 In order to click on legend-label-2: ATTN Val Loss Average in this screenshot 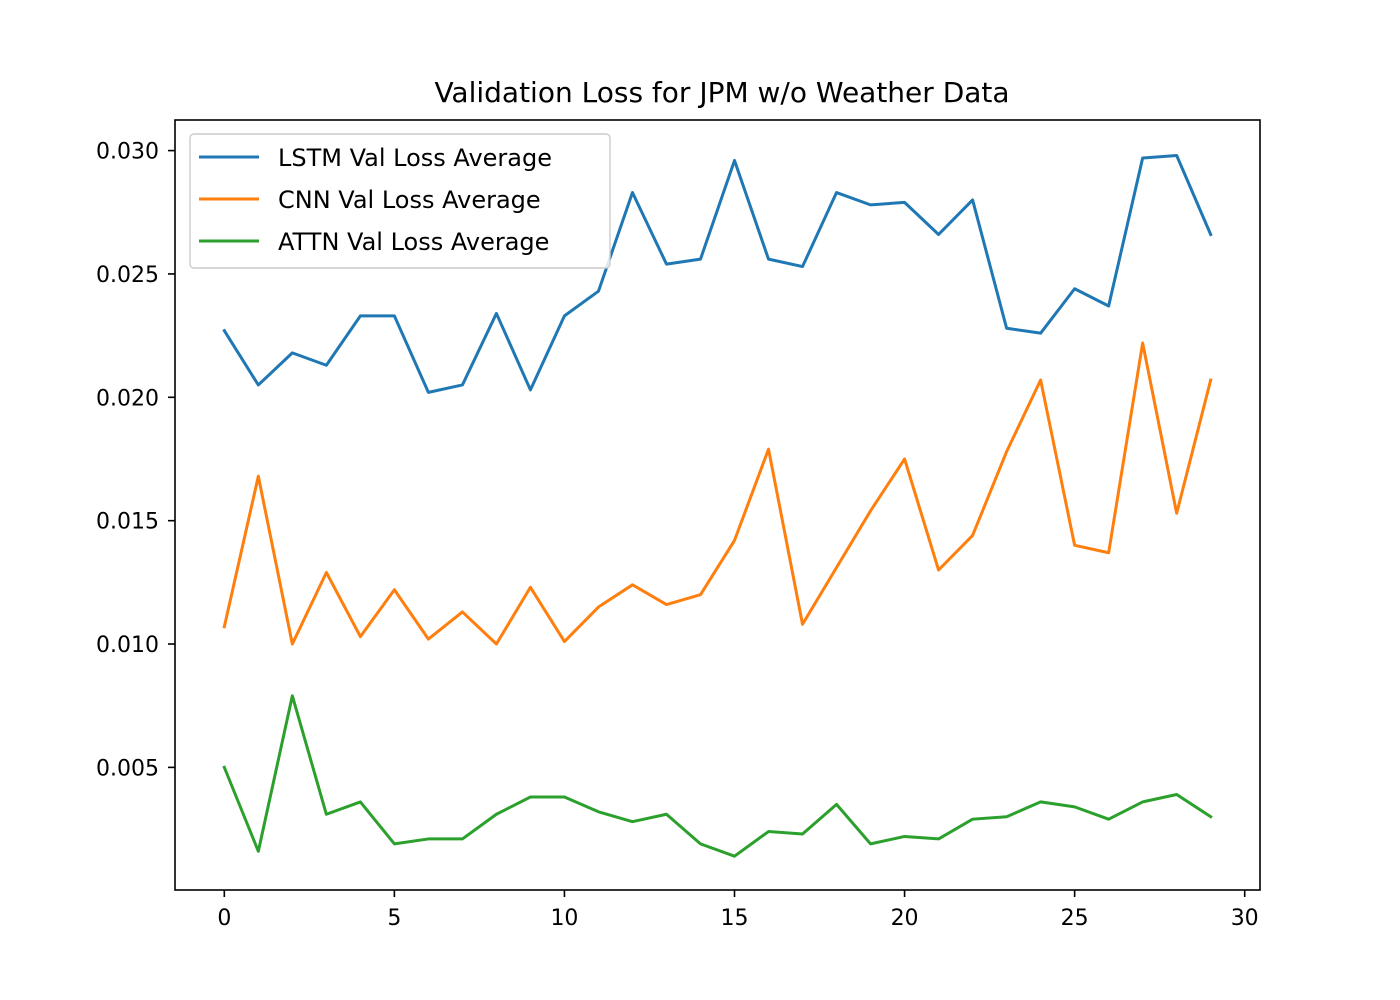, I will do `click(413, 242)`.